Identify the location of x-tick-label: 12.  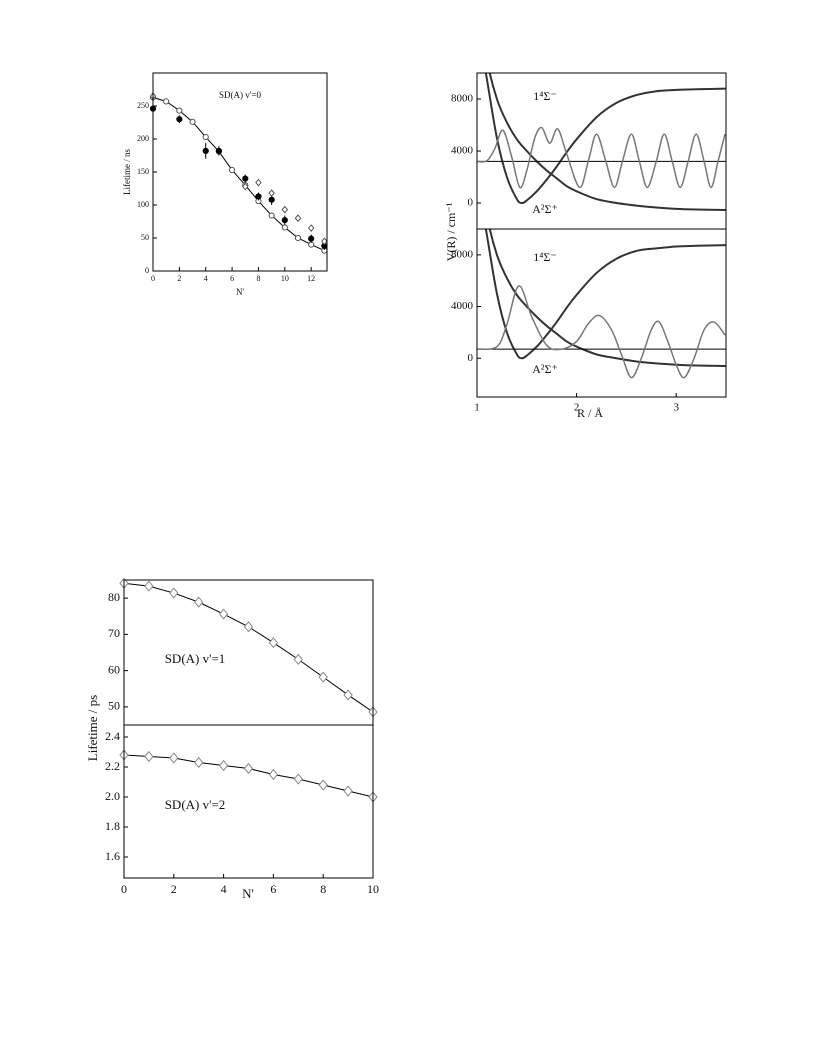
(311, 278).